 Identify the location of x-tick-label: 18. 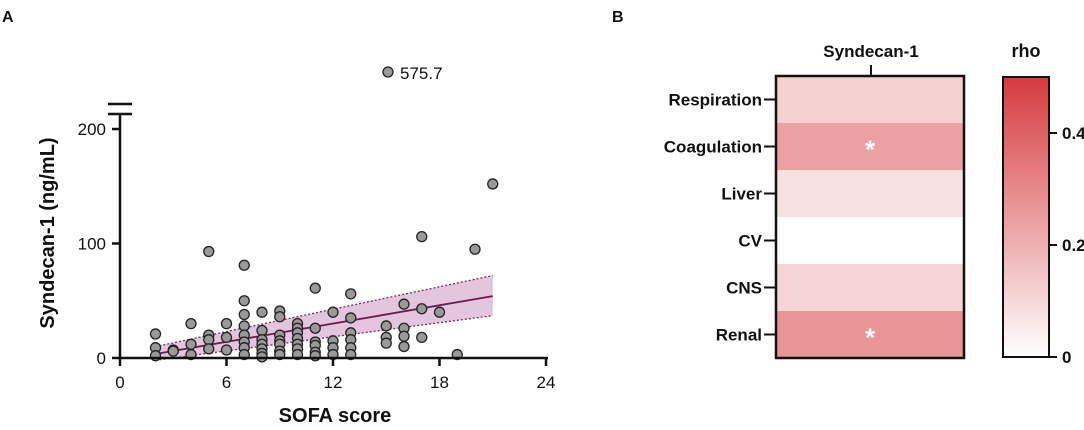
(439, 382).